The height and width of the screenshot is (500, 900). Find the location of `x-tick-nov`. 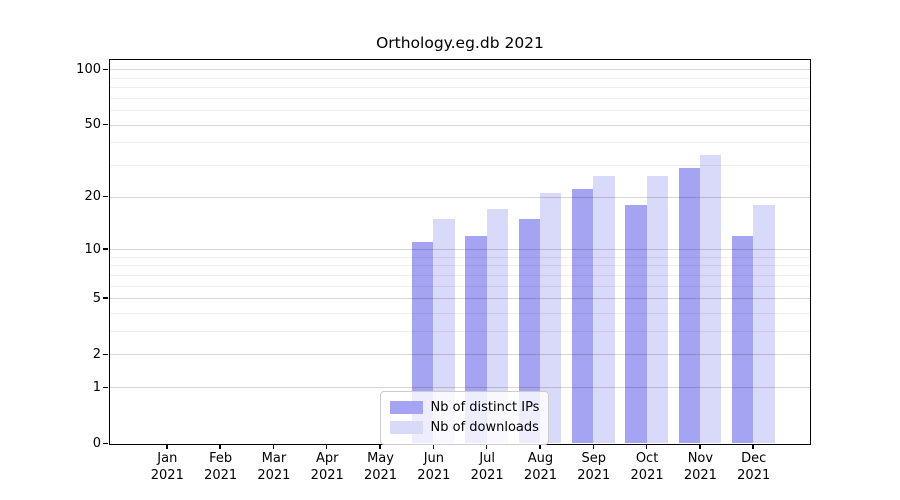

x-tick-nov is located at coordinates (700, 446).